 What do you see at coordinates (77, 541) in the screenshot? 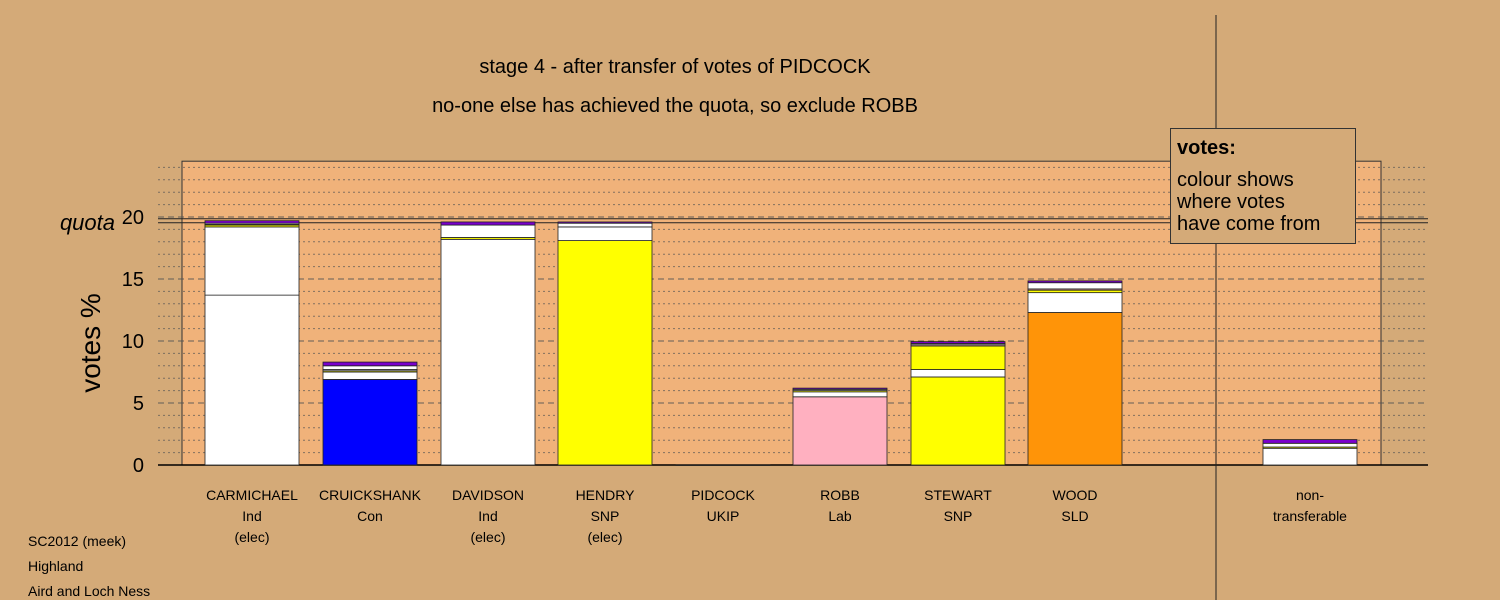
I see `footer-method: SC2012 (meek)` at bounding box center [77, 541].